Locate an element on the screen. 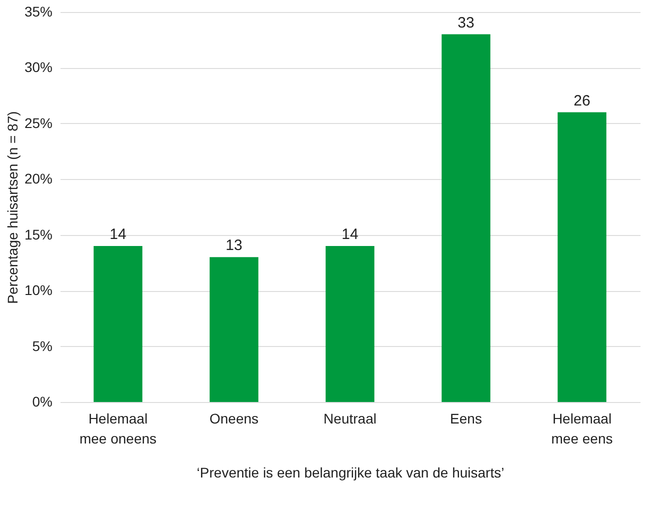  data-label: 13 is located at coordinates (234, 245).